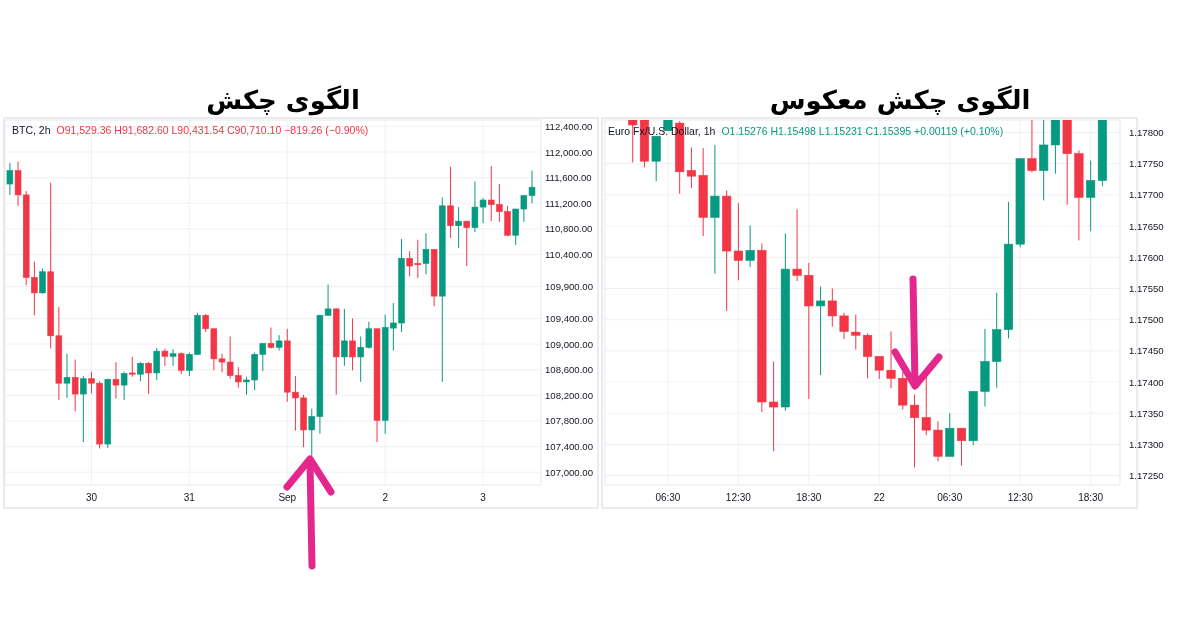  Describe the element at coordinates (1146, 164) in the screenshot. I see `y-tick-label: 1.17750` at that location.